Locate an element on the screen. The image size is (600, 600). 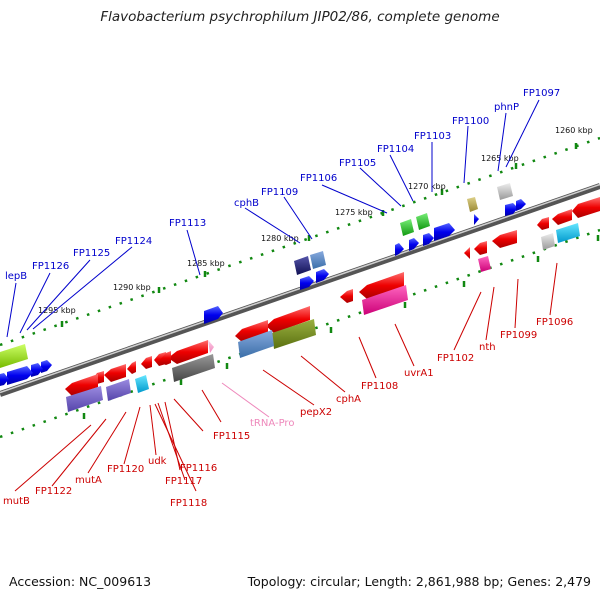
gene-fp1124 is located at coordinates (46, 366).